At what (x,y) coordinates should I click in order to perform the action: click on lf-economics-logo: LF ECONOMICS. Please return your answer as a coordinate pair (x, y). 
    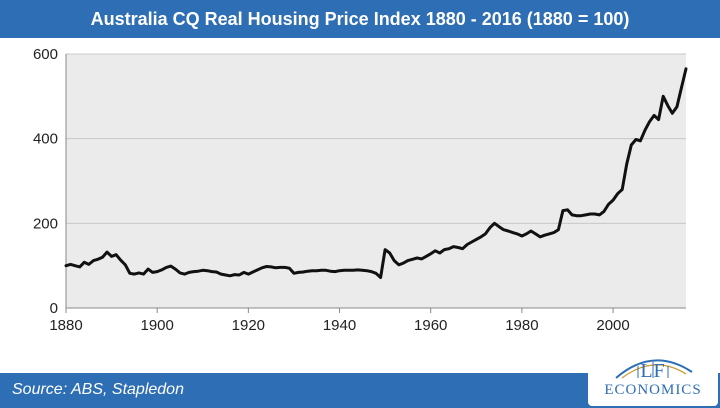
    Looking at the image, I should click on (653, 377).